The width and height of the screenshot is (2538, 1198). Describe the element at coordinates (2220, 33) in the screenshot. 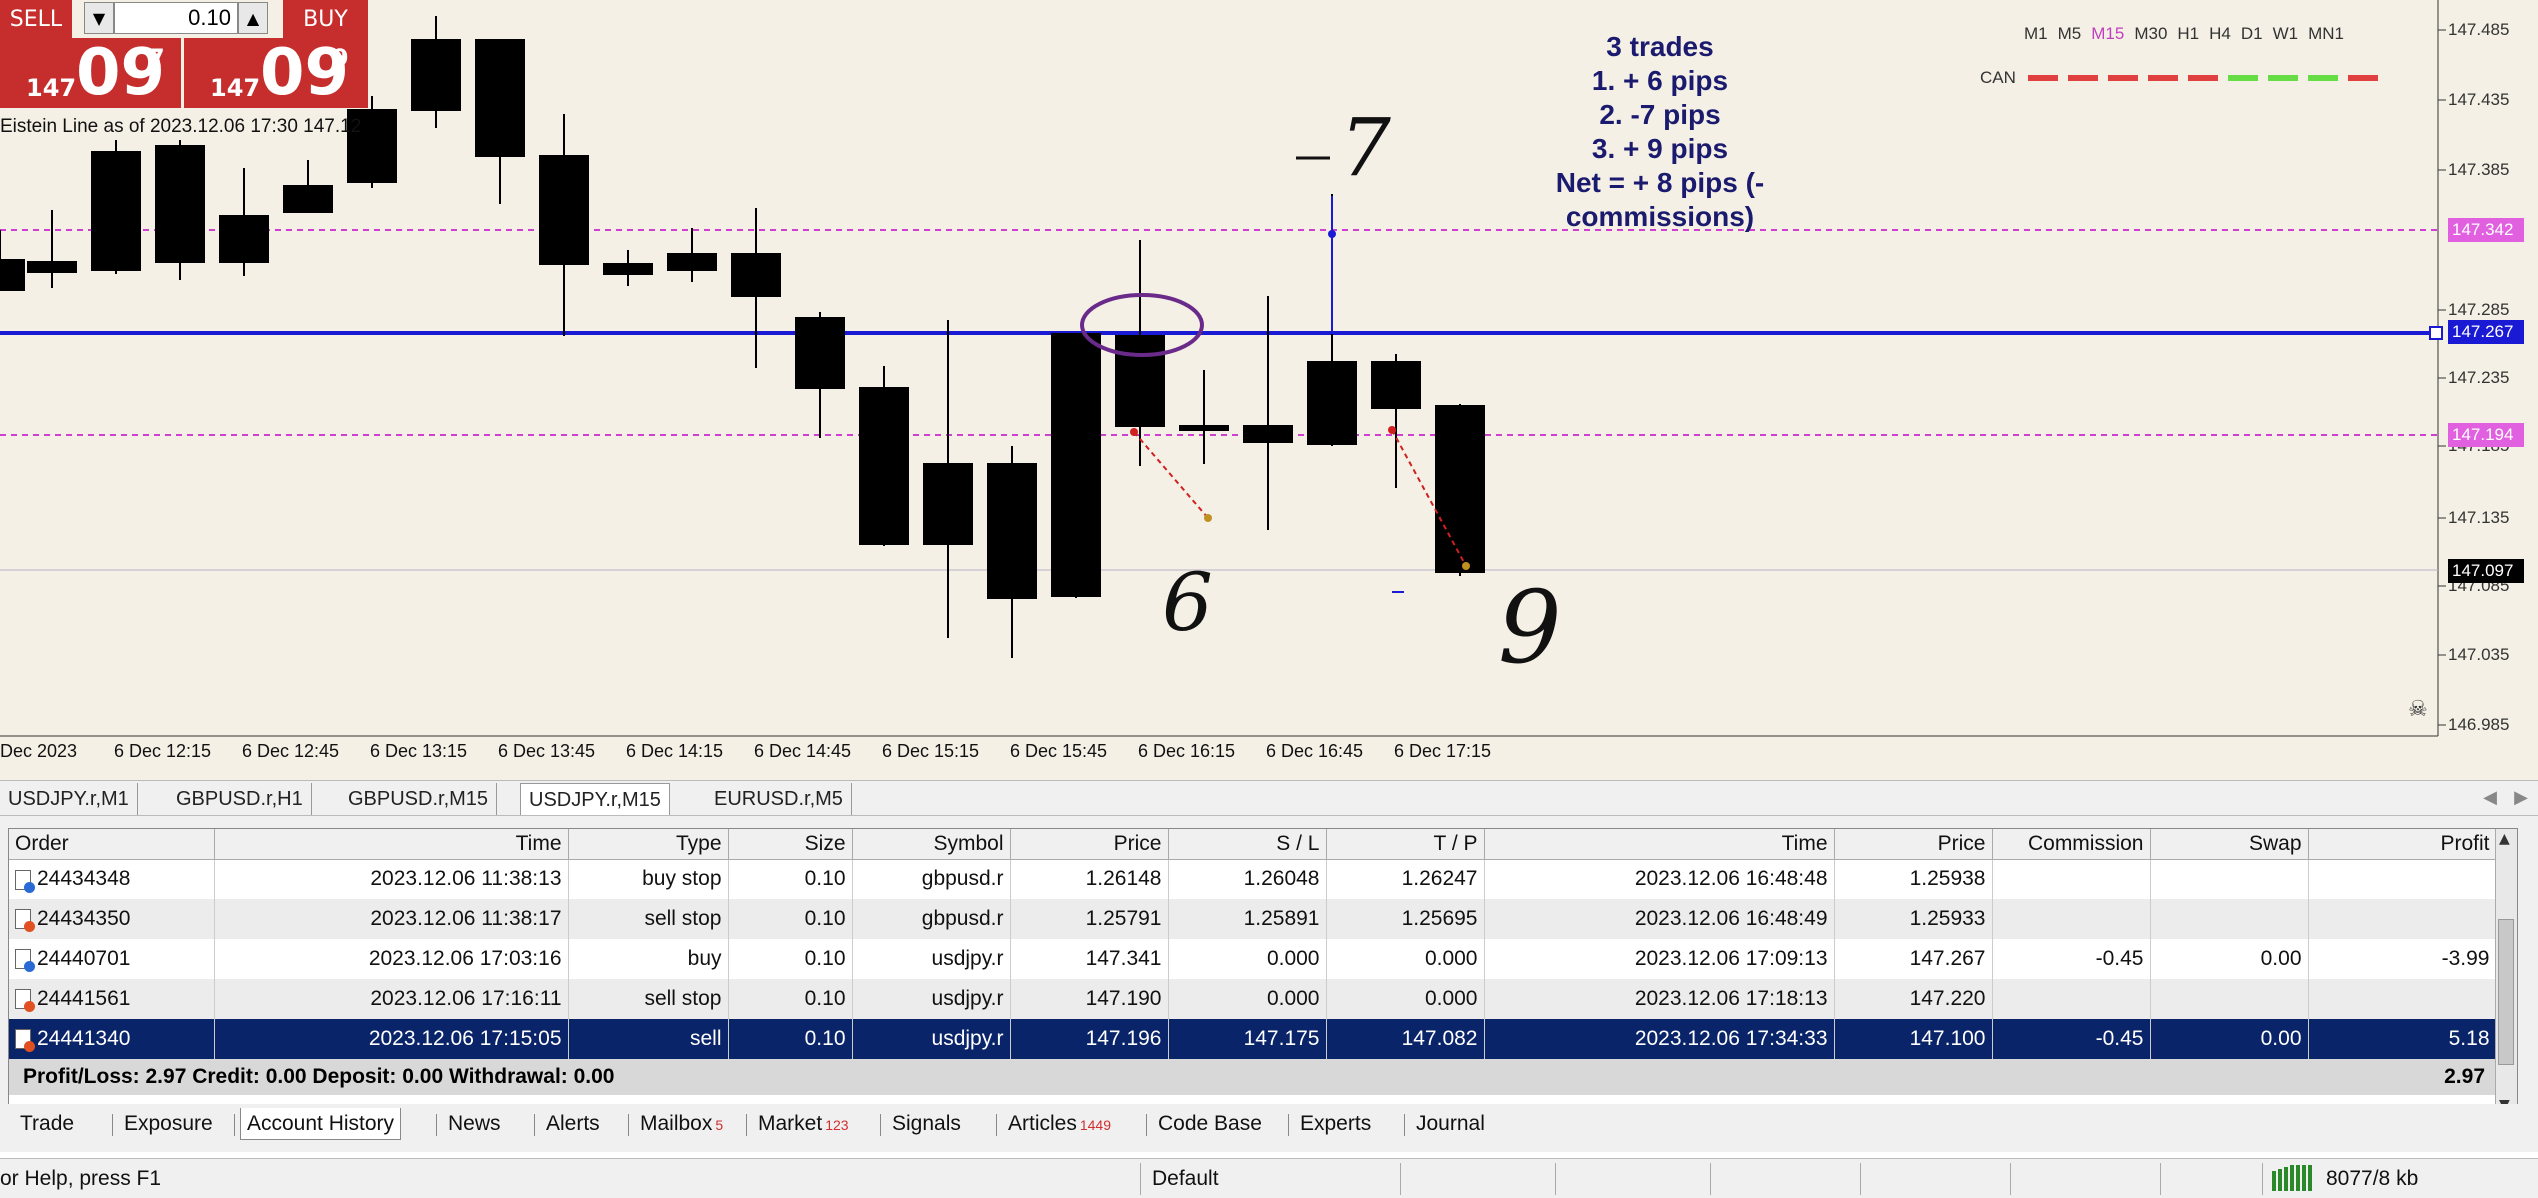

I see `timeframe-h4: H4` at that location.